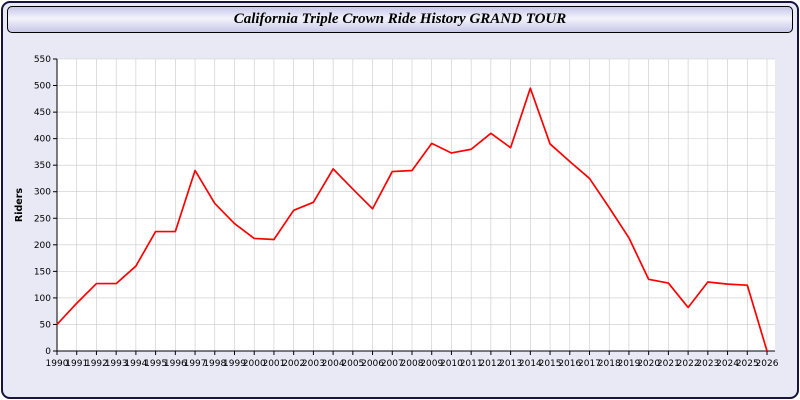 This screenshot has height=400, width=800. What do you see at coordinates (609, 364) in the screenshot?
I see `x-tick-label: 2018` at bounding box center [609, 364].